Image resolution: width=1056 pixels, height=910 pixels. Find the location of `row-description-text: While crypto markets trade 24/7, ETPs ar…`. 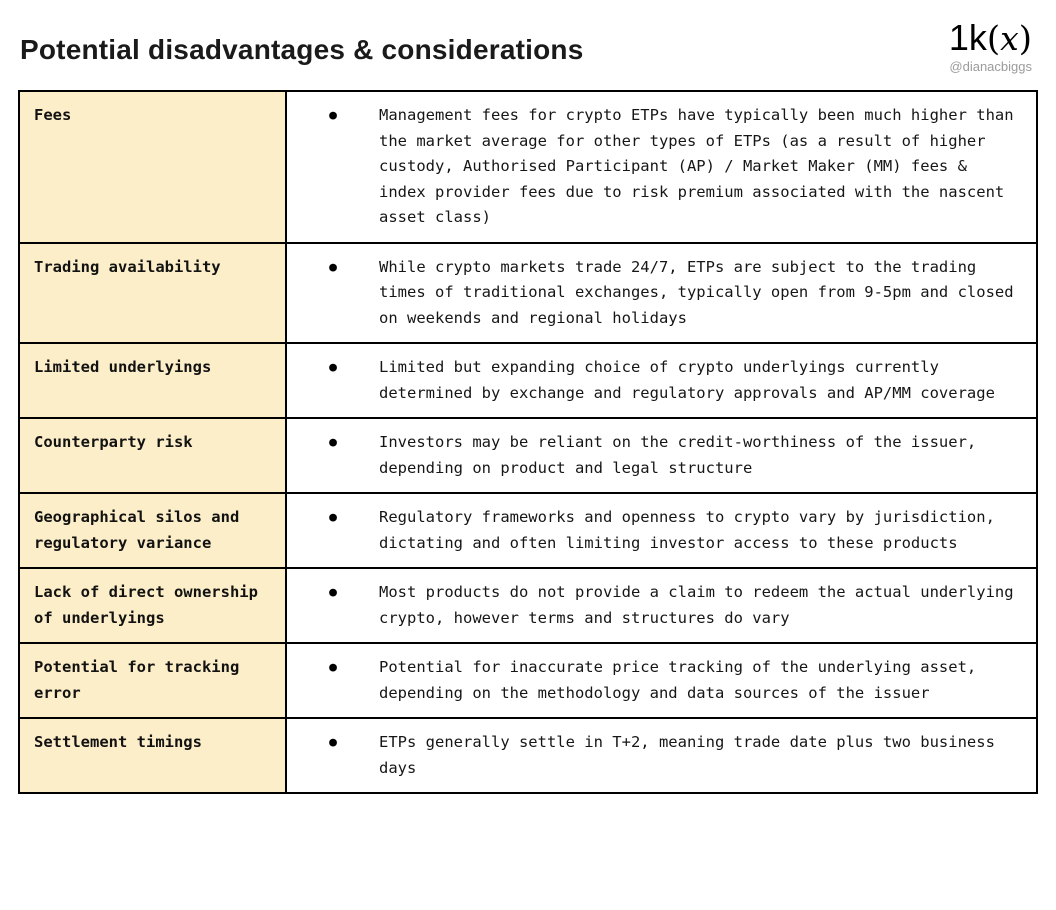

row-description-text: While crypto markets trade 24/7, ETPs ar… is located at coordinates (696, 292).